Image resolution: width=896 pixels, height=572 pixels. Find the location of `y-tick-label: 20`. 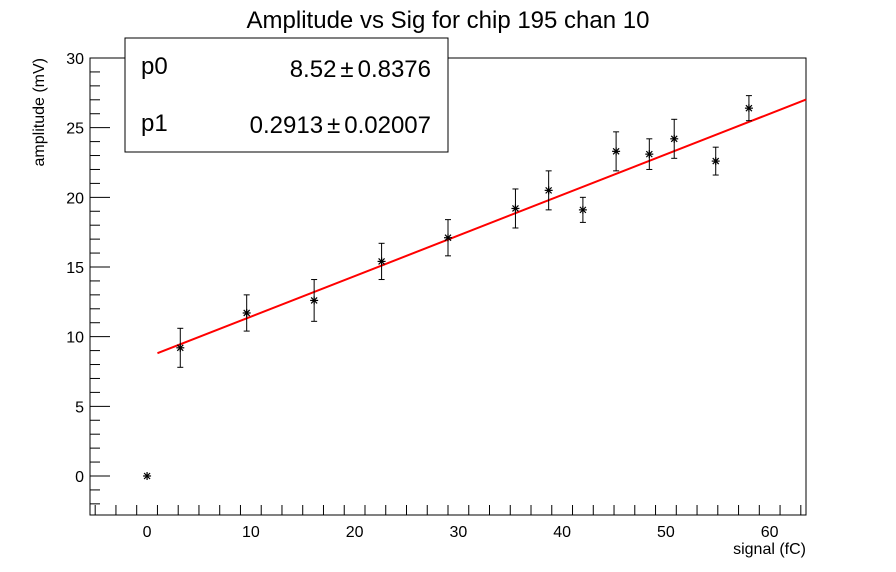

y-tick-label: 20 is located at coordinates (75, 198).